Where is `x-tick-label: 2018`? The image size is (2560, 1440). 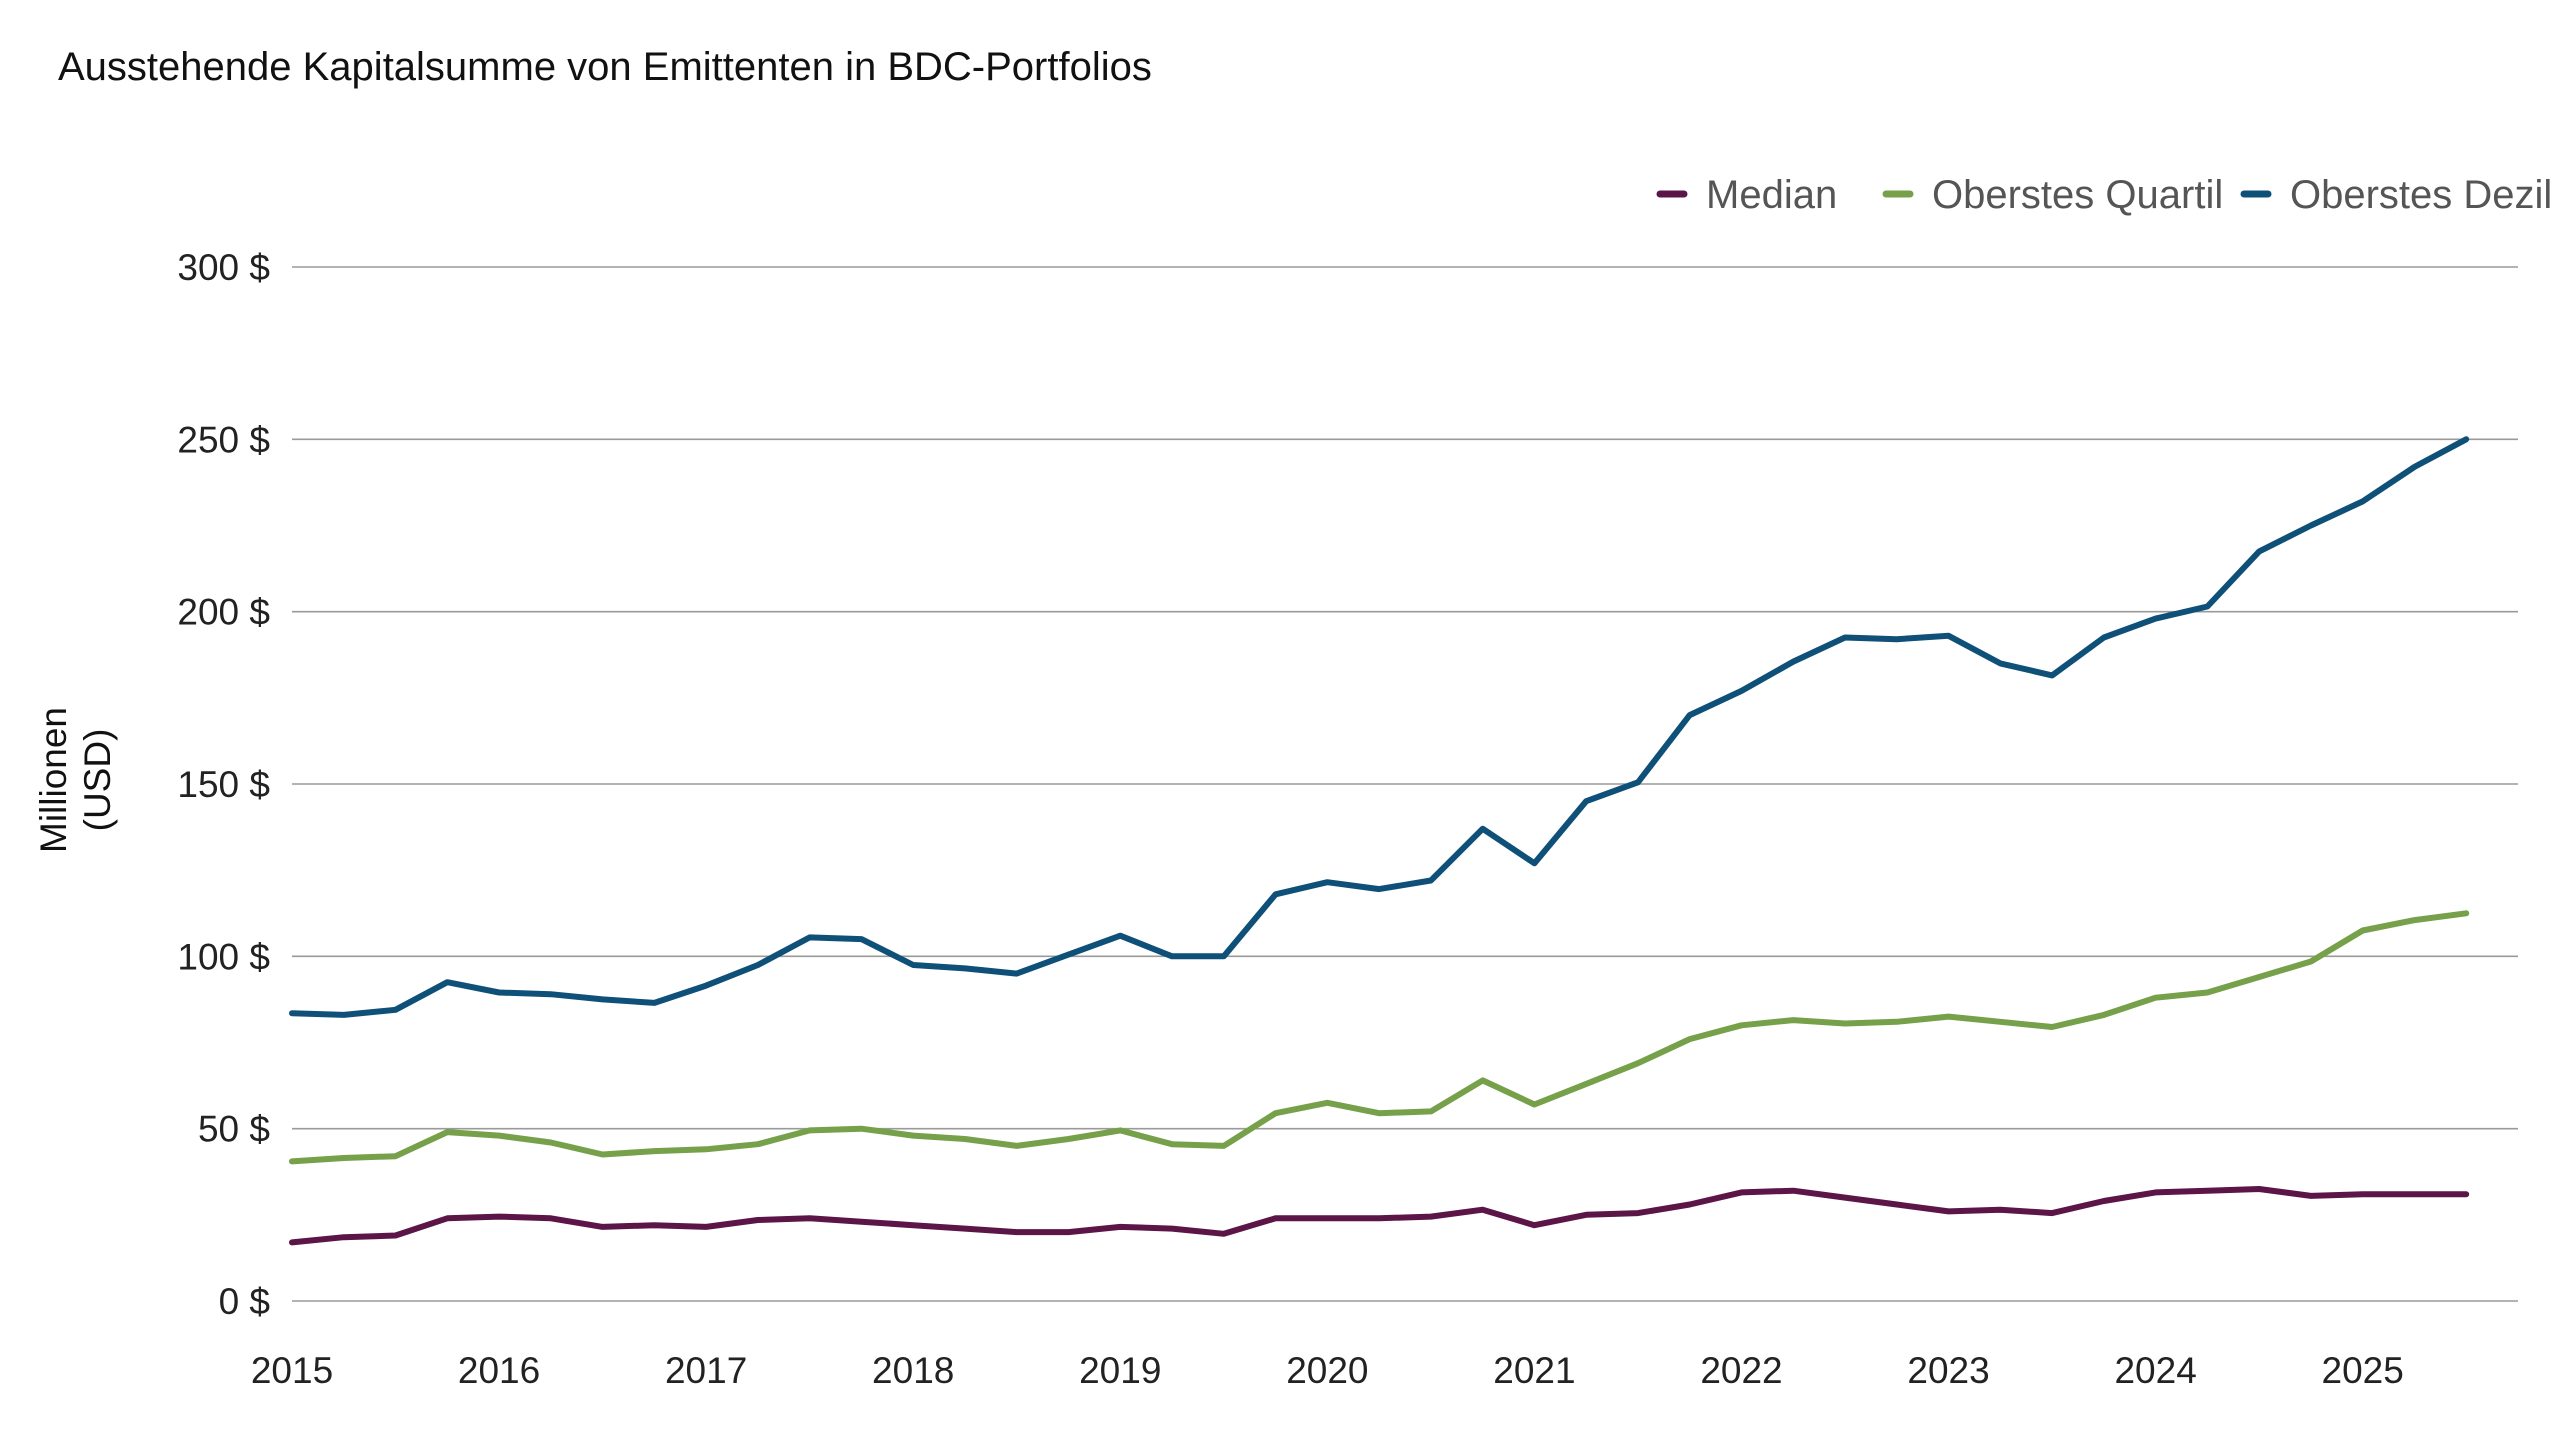
x-tick-label: 2018 is located at coordinates (913, 1370).